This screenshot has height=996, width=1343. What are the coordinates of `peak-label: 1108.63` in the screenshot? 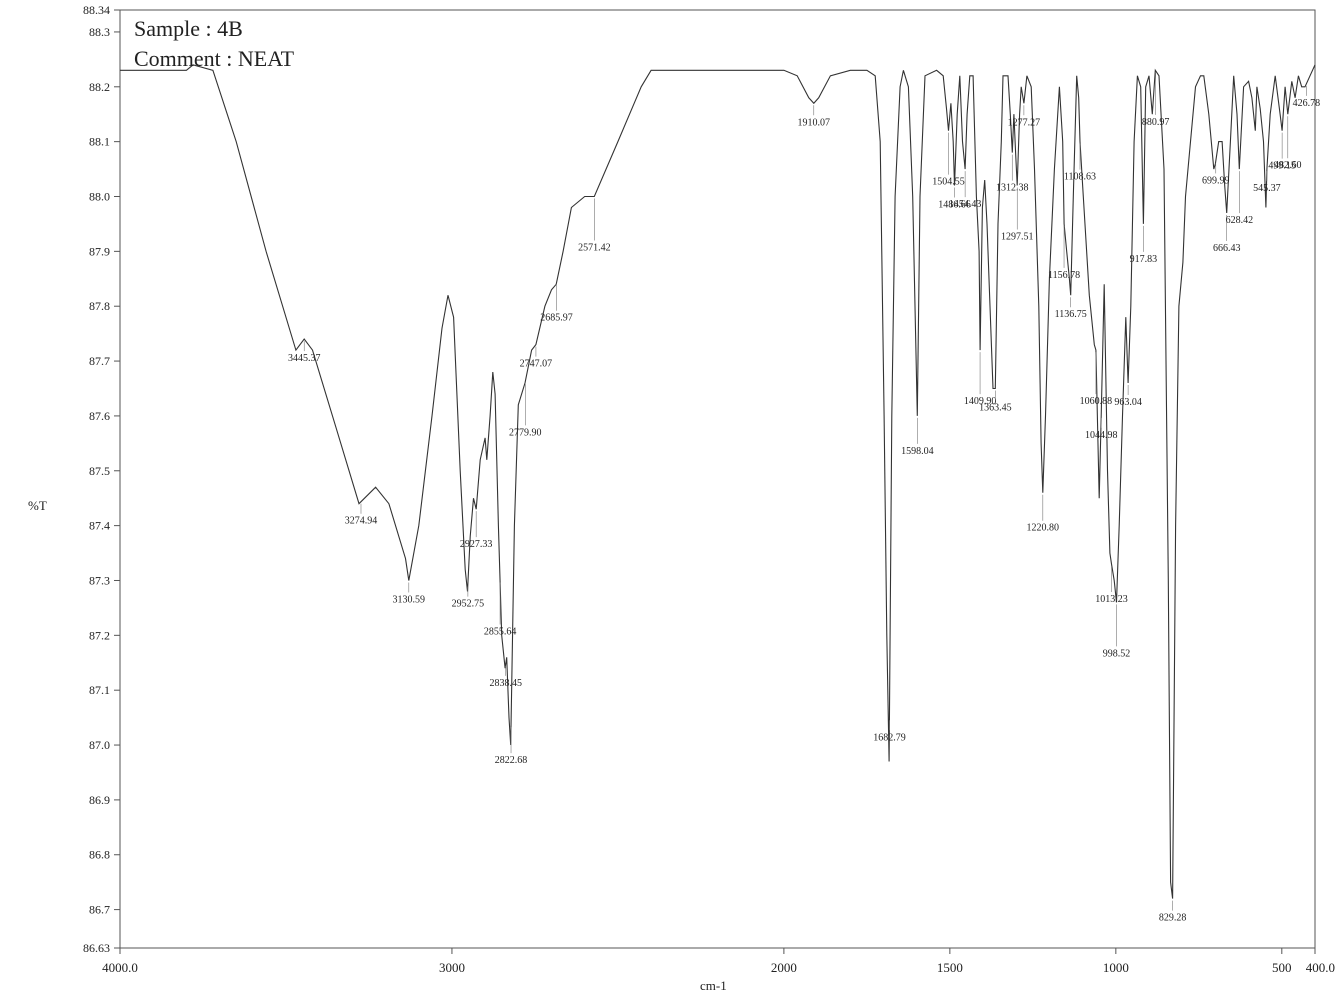 It's located at (1080, 177).